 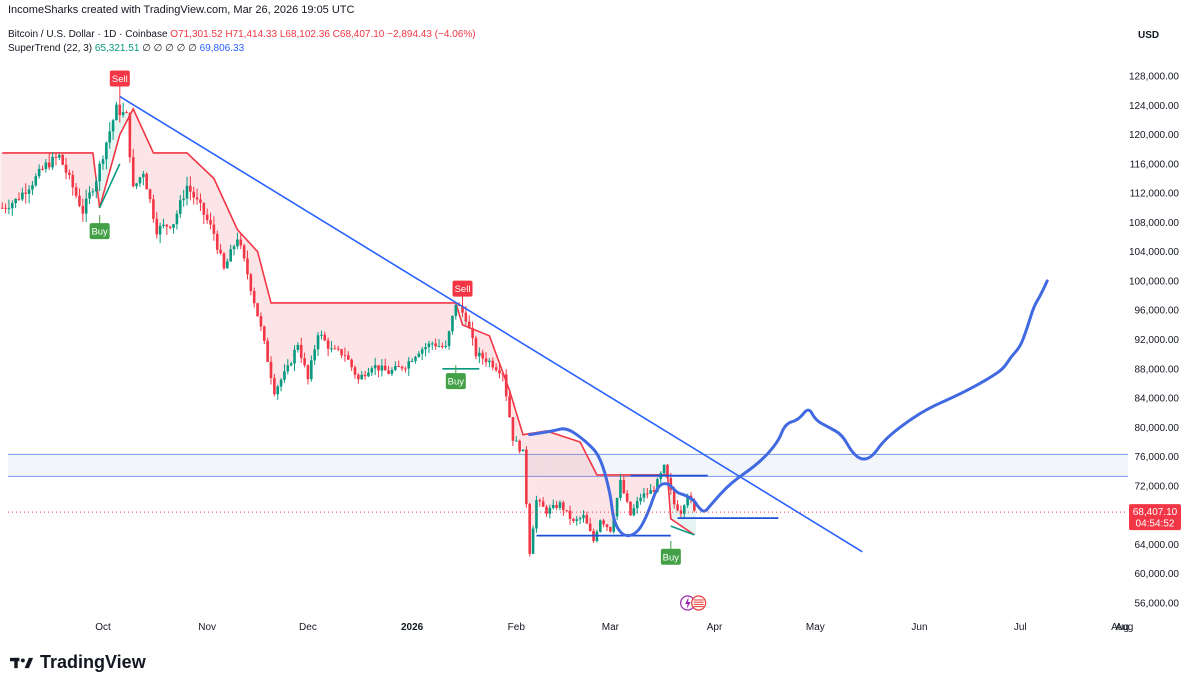 What do you see at coordinates (1155, 512) in the screenshot?
I see `last-price-value: 68,407.10` at bounding box center [1155, 512].